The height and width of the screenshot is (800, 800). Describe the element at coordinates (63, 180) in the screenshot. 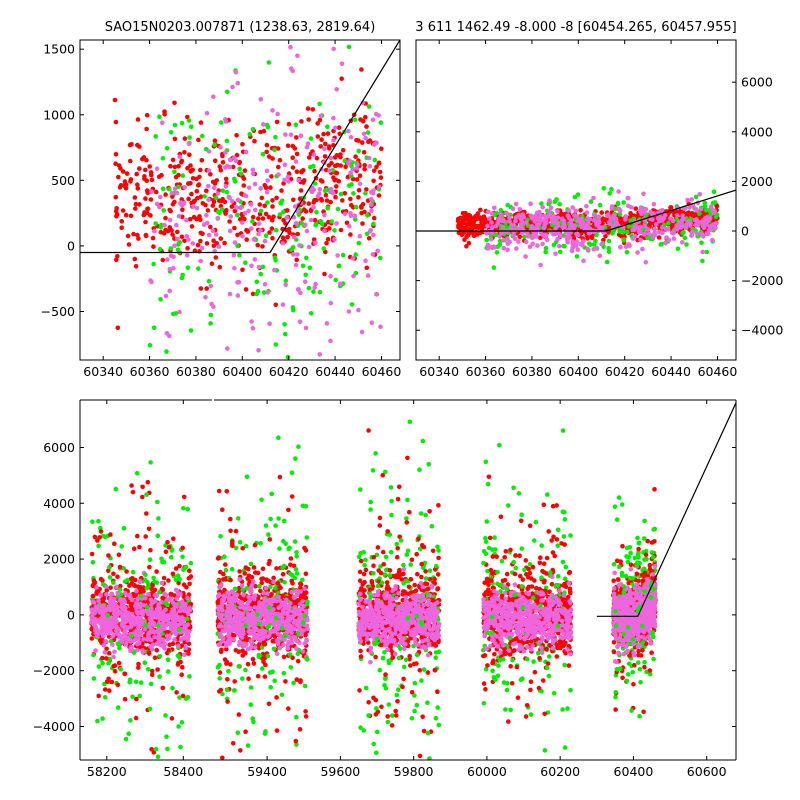

I see `y-tick-label: 500` at that location.